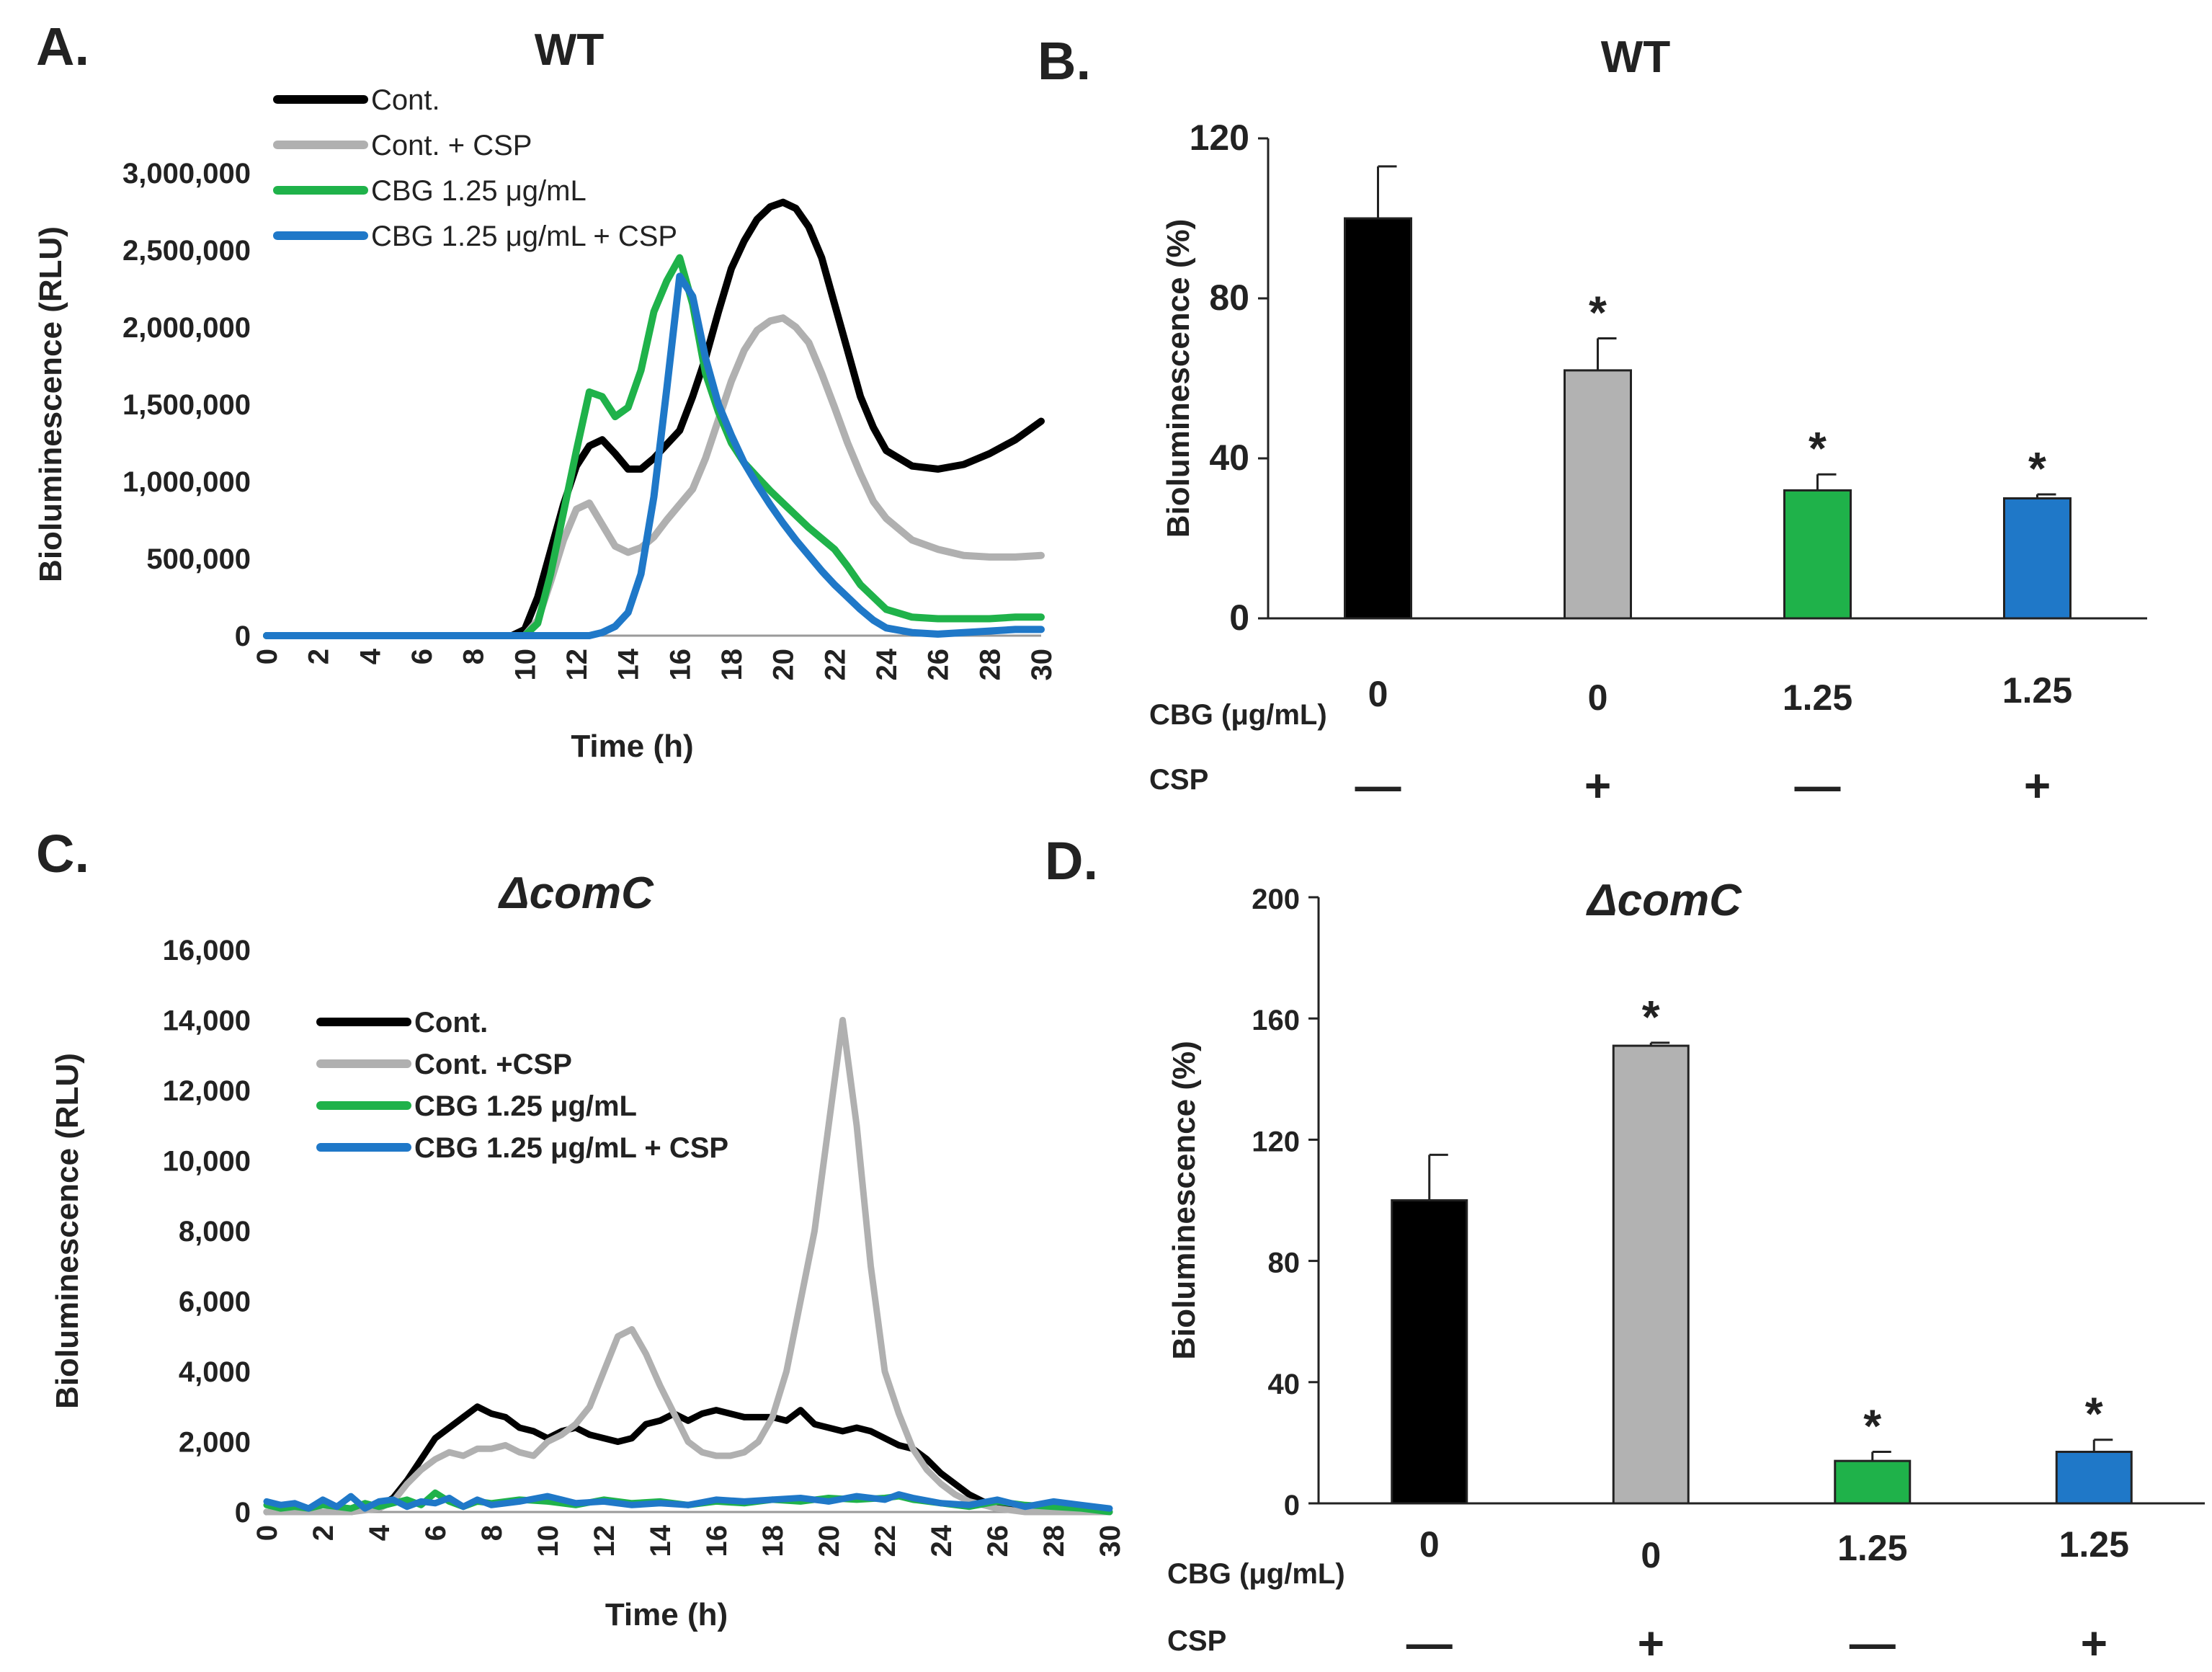 This screenshot has height=1672, width=2212. What do you see at coordinates (1185, 1200) in the screenshot?
I see `y-axis-label: Bioluminescence (%)` at bounding box center [1185, 1200].